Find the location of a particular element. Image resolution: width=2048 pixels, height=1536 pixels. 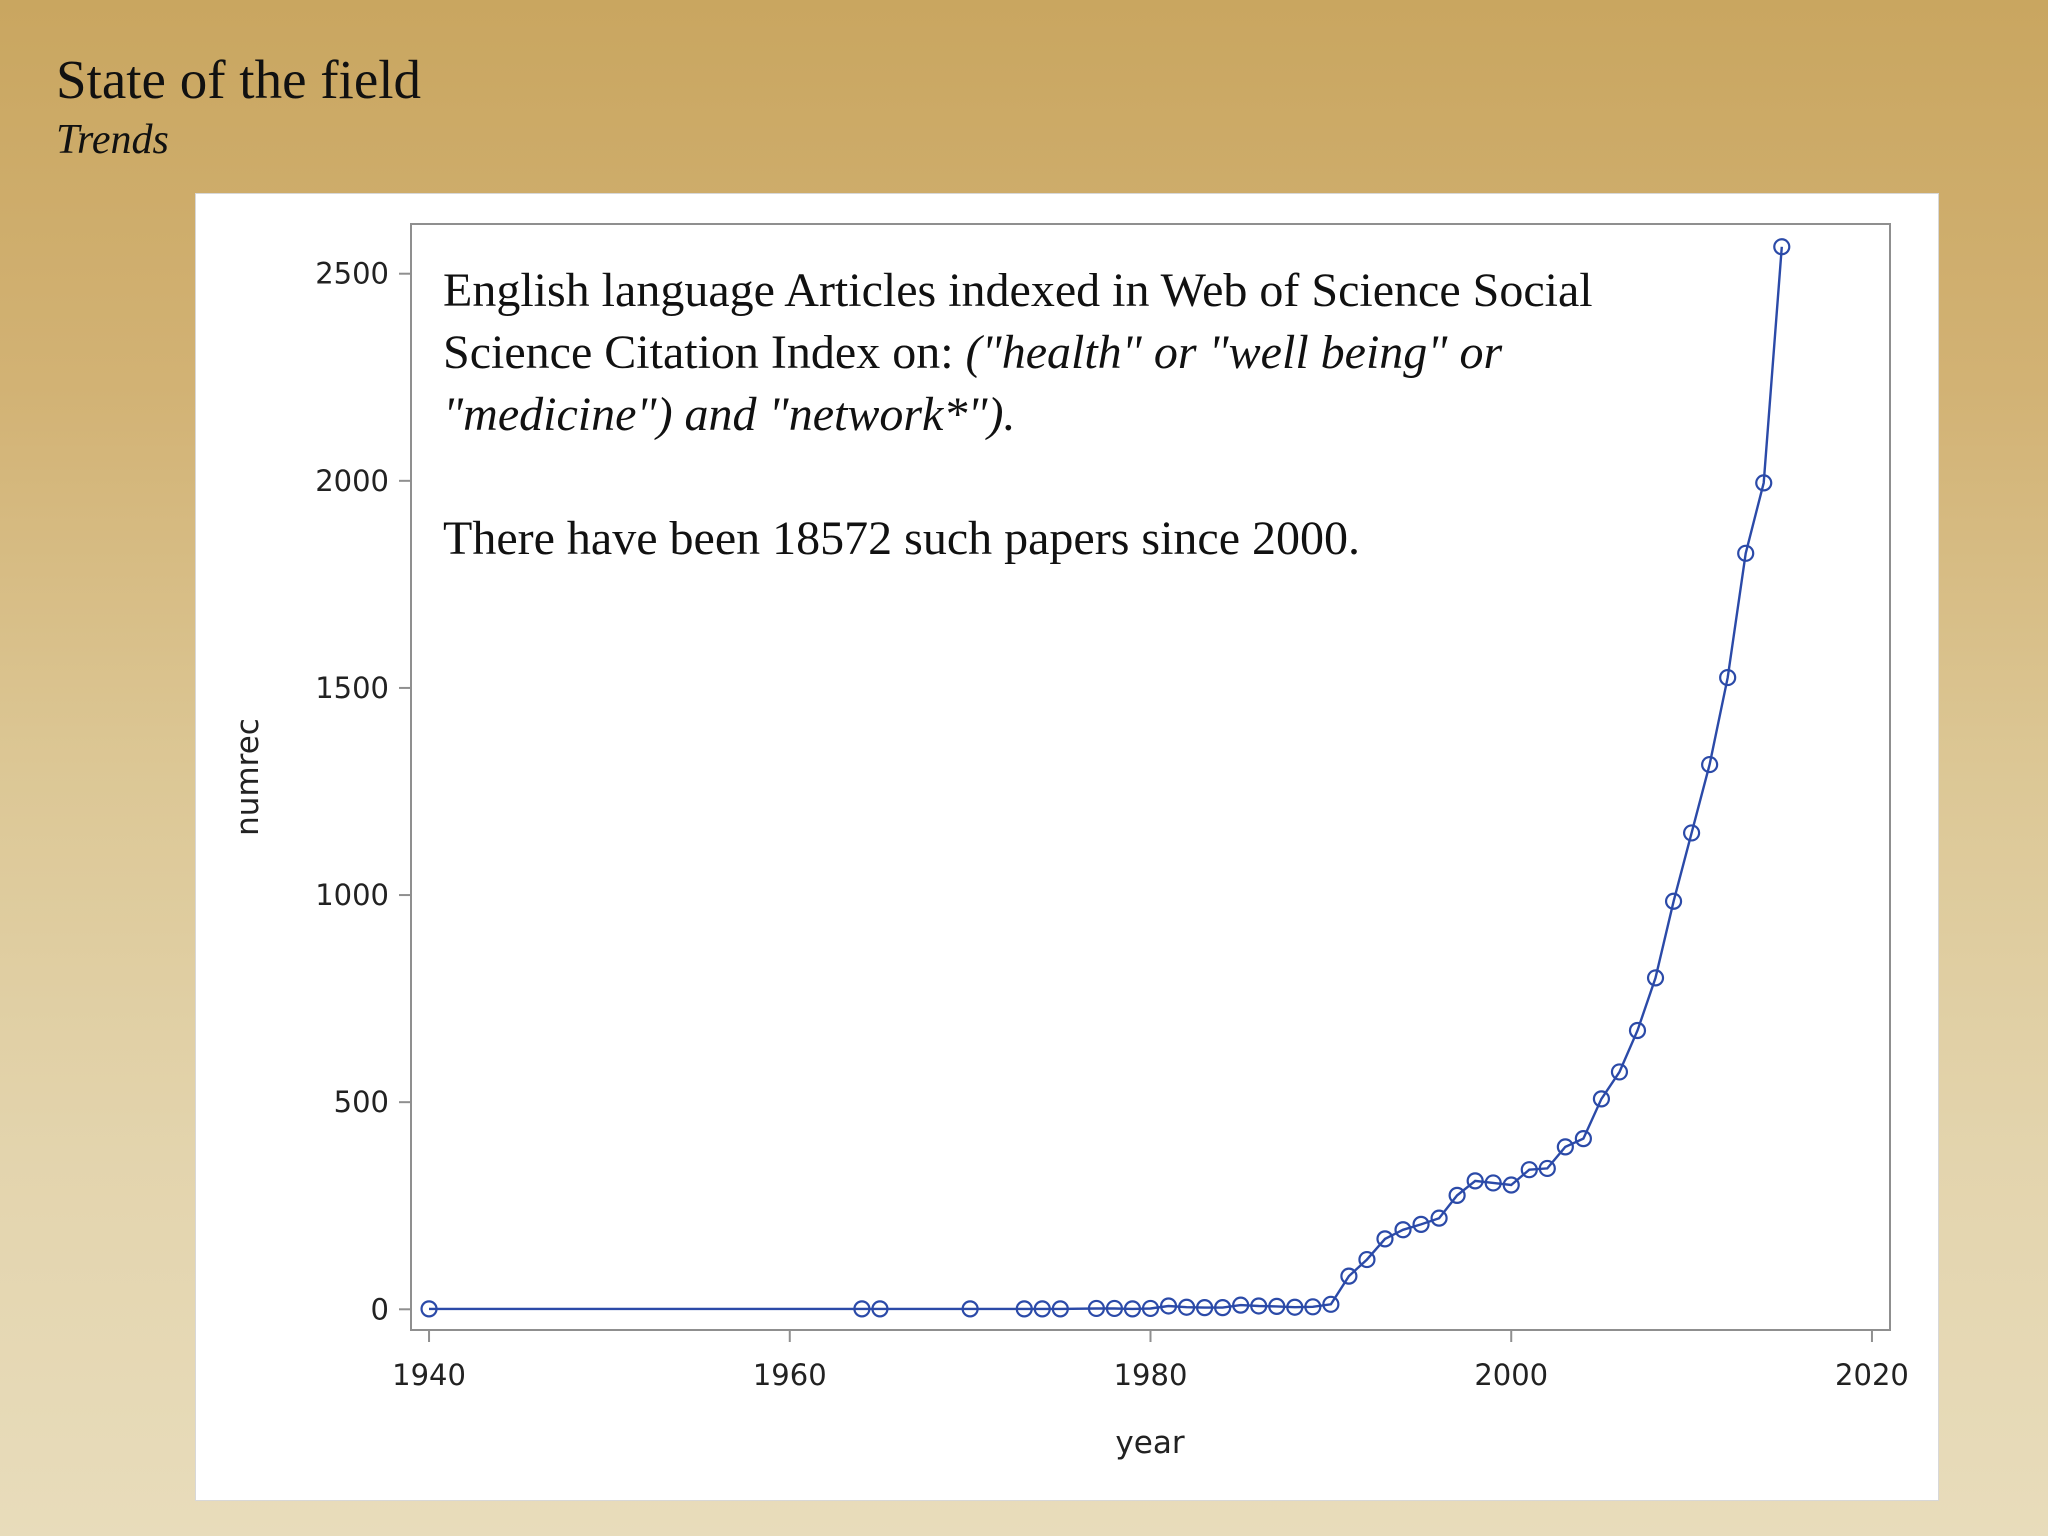

slide-title: State of the field is located at coordinates (239, 79).